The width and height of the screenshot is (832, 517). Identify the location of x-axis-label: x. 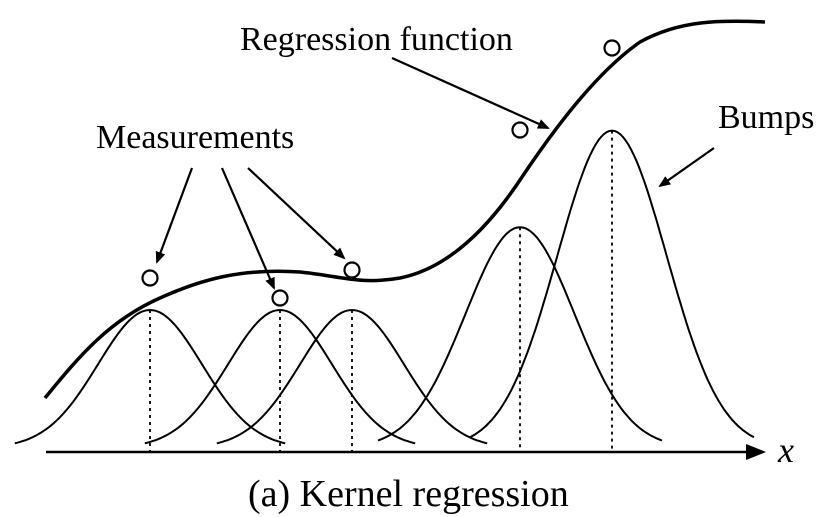
(785, 450).